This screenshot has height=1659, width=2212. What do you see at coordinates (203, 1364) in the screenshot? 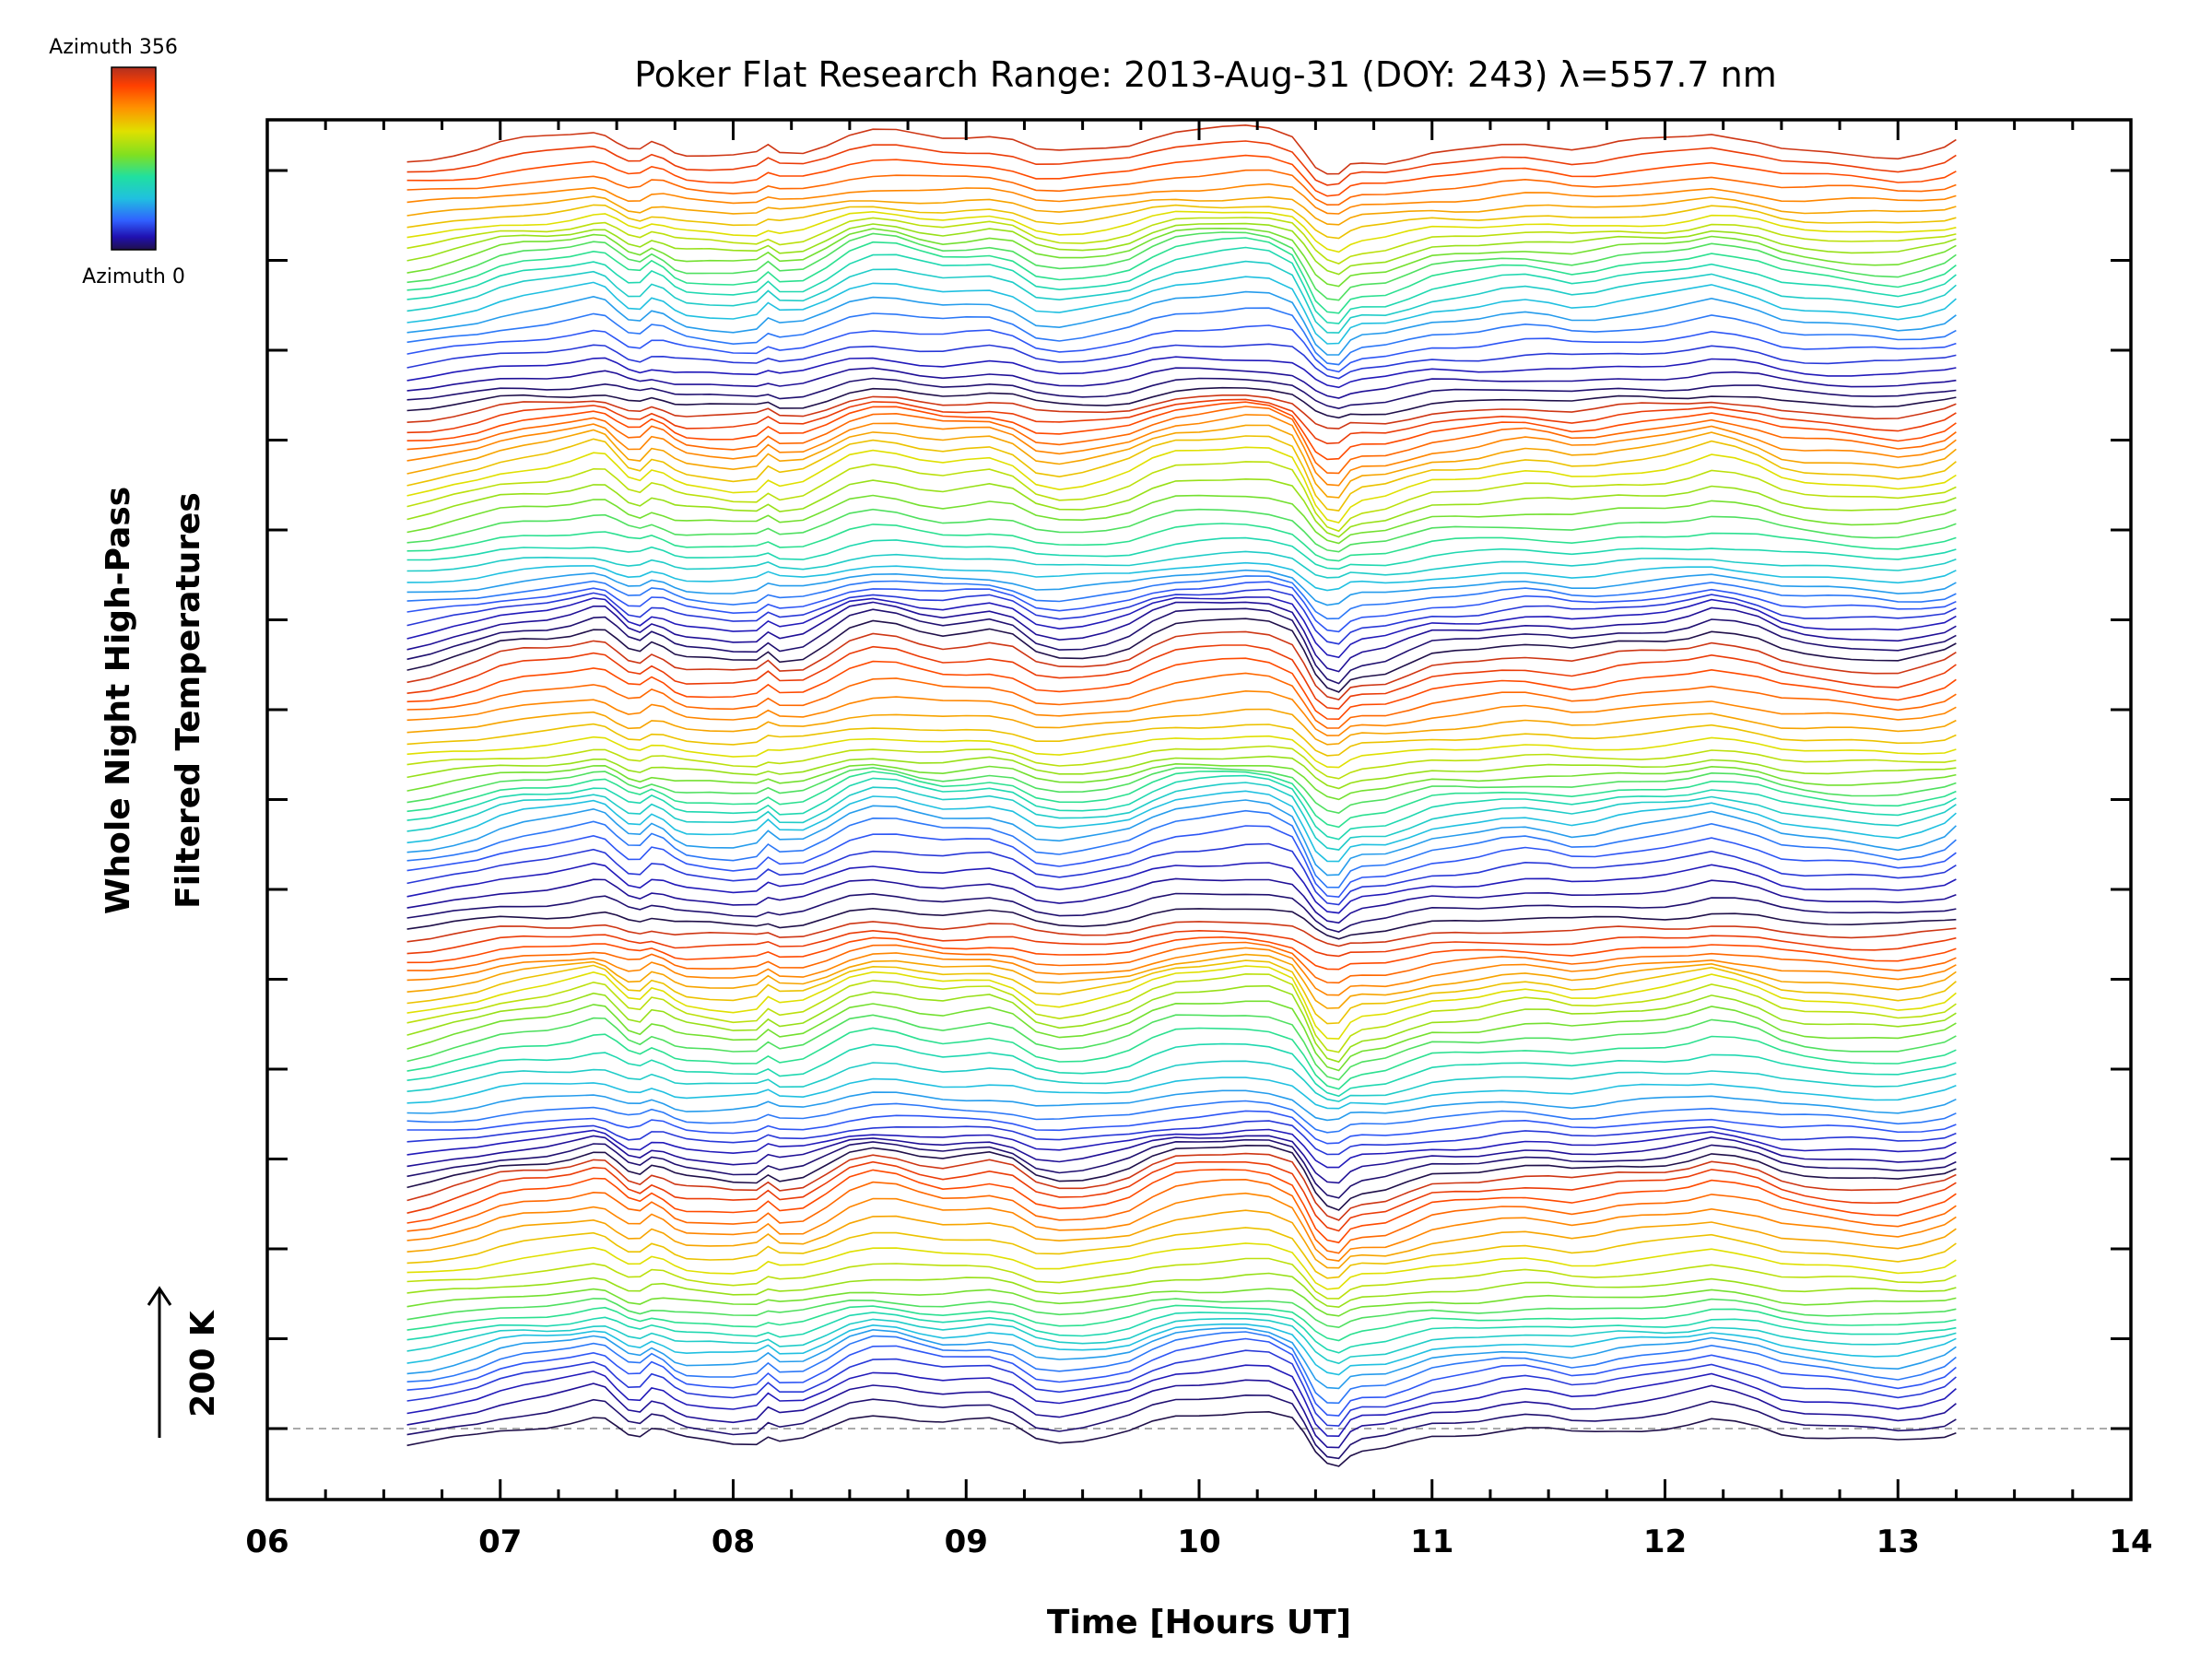
I see `scale-bar-label: 200 K` at bounding box center [203, 1364].